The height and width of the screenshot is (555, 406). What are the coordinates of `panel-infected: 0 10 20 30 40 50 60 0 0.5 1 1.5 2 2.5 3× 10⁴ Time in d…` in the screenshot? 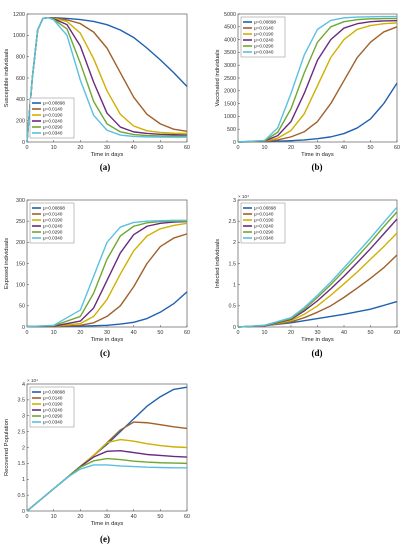 It's located at (307, 276).